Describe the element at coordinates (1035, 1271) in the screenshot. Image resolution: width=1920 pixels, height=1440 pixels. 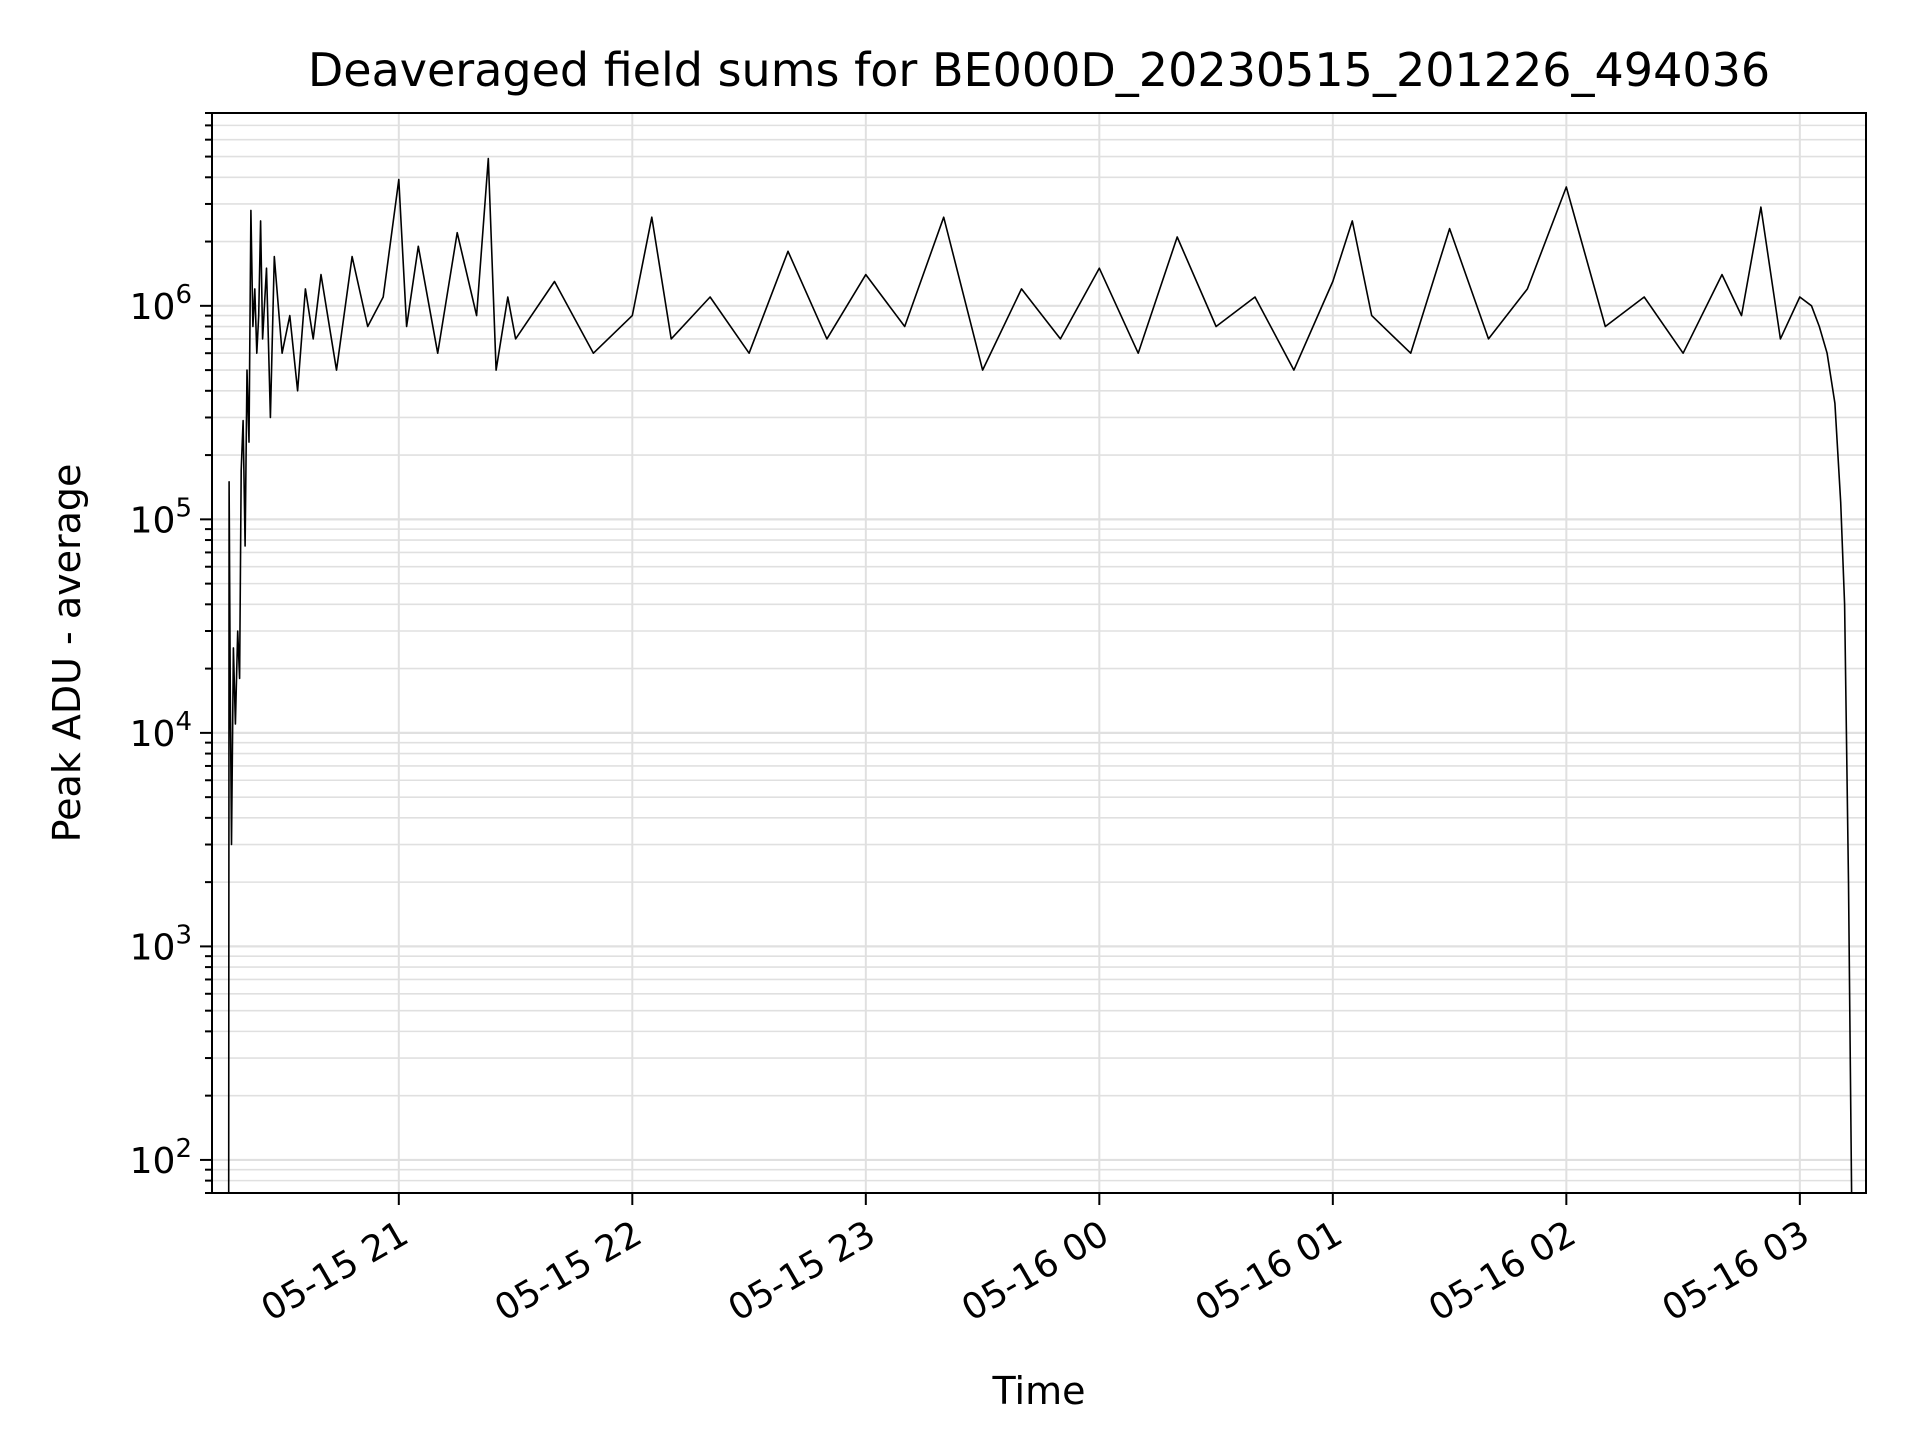
I see `x-tick-label: 05-16 00` at that location.